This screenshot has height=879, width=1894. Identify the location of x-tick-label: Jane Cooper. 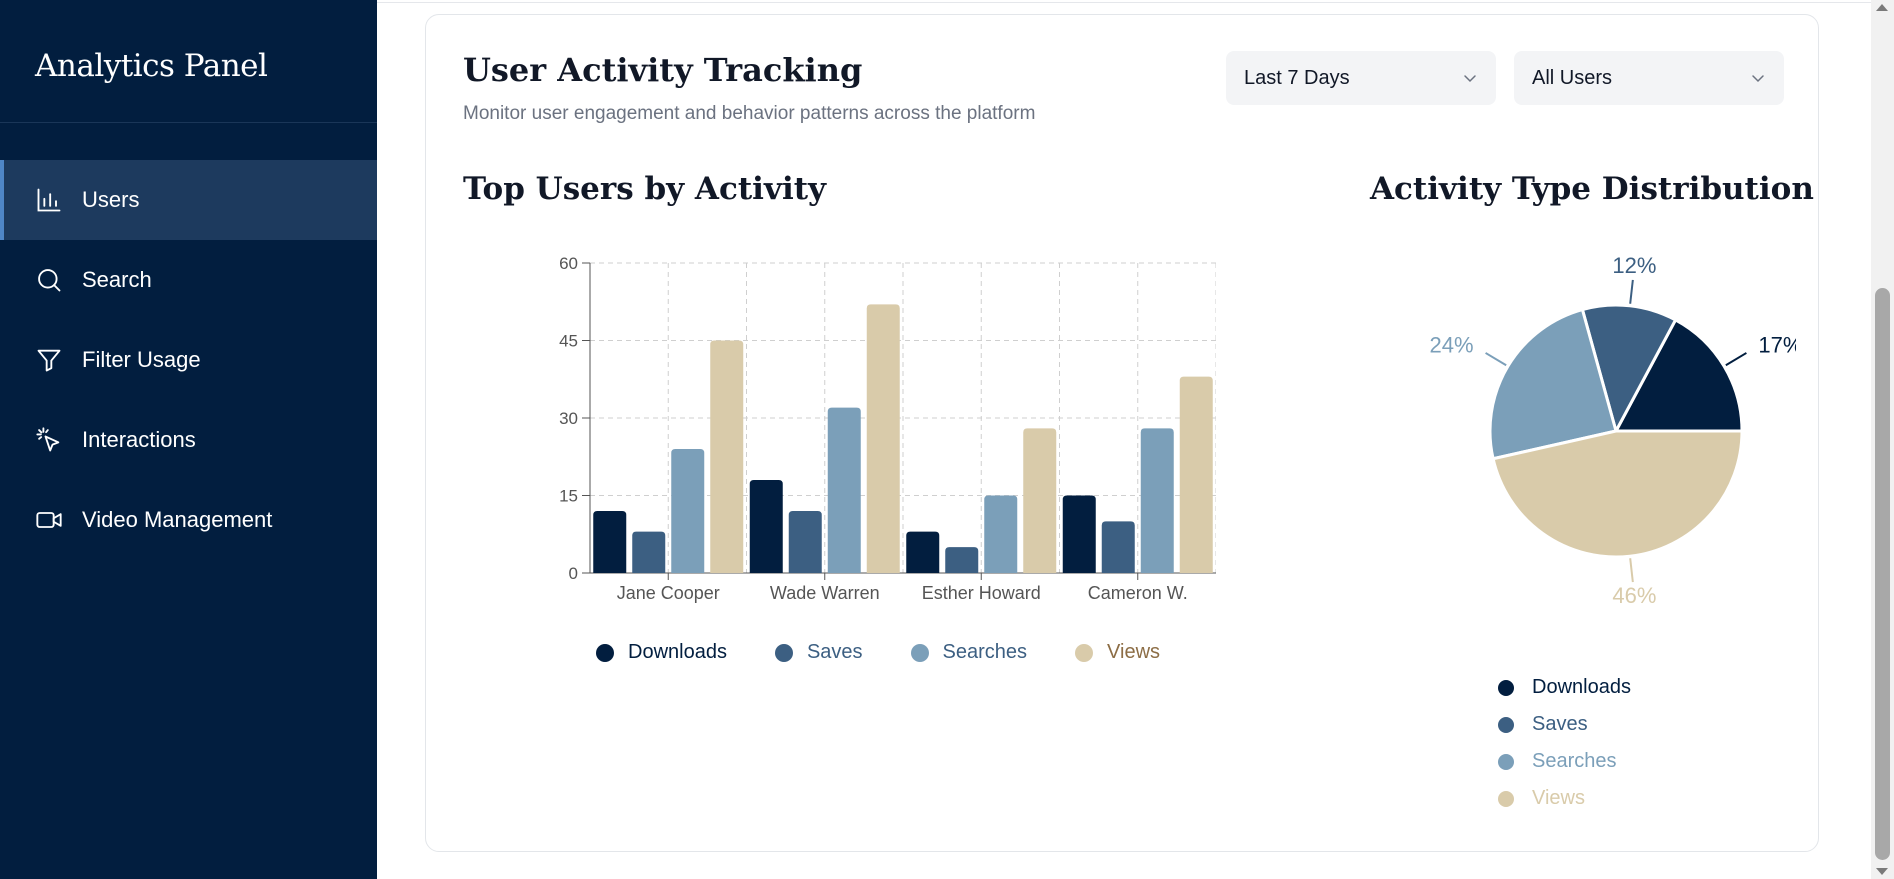
(668, 593).